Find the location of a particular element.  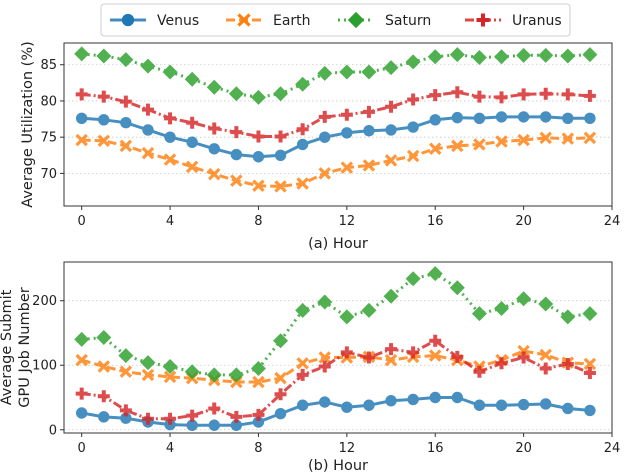

legend-item-earth: Earth is located at coordinates (268, 21).